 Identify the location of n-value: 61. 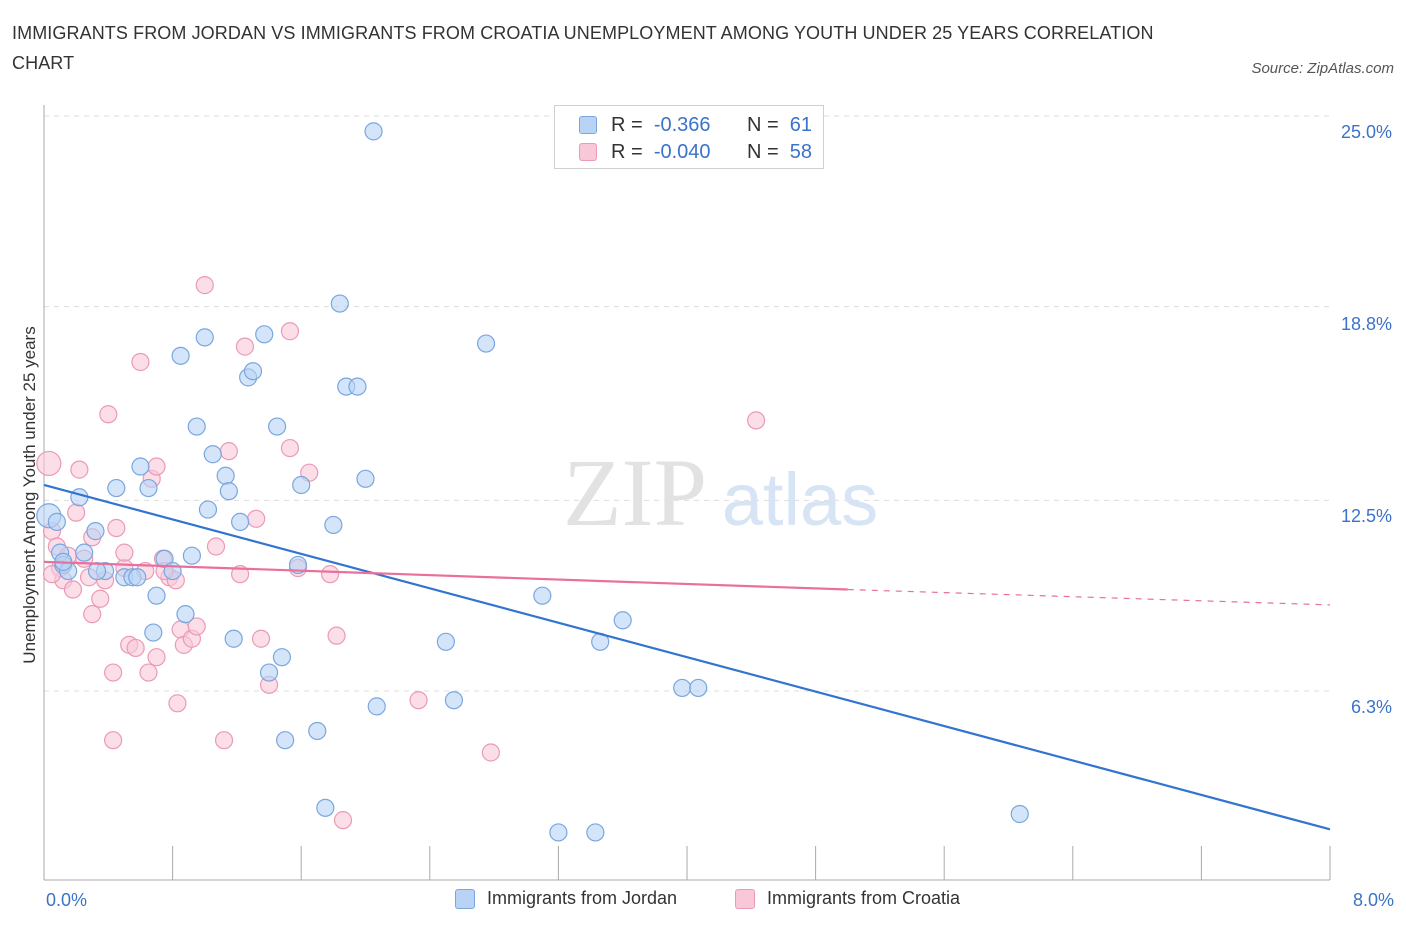
(800, 124).